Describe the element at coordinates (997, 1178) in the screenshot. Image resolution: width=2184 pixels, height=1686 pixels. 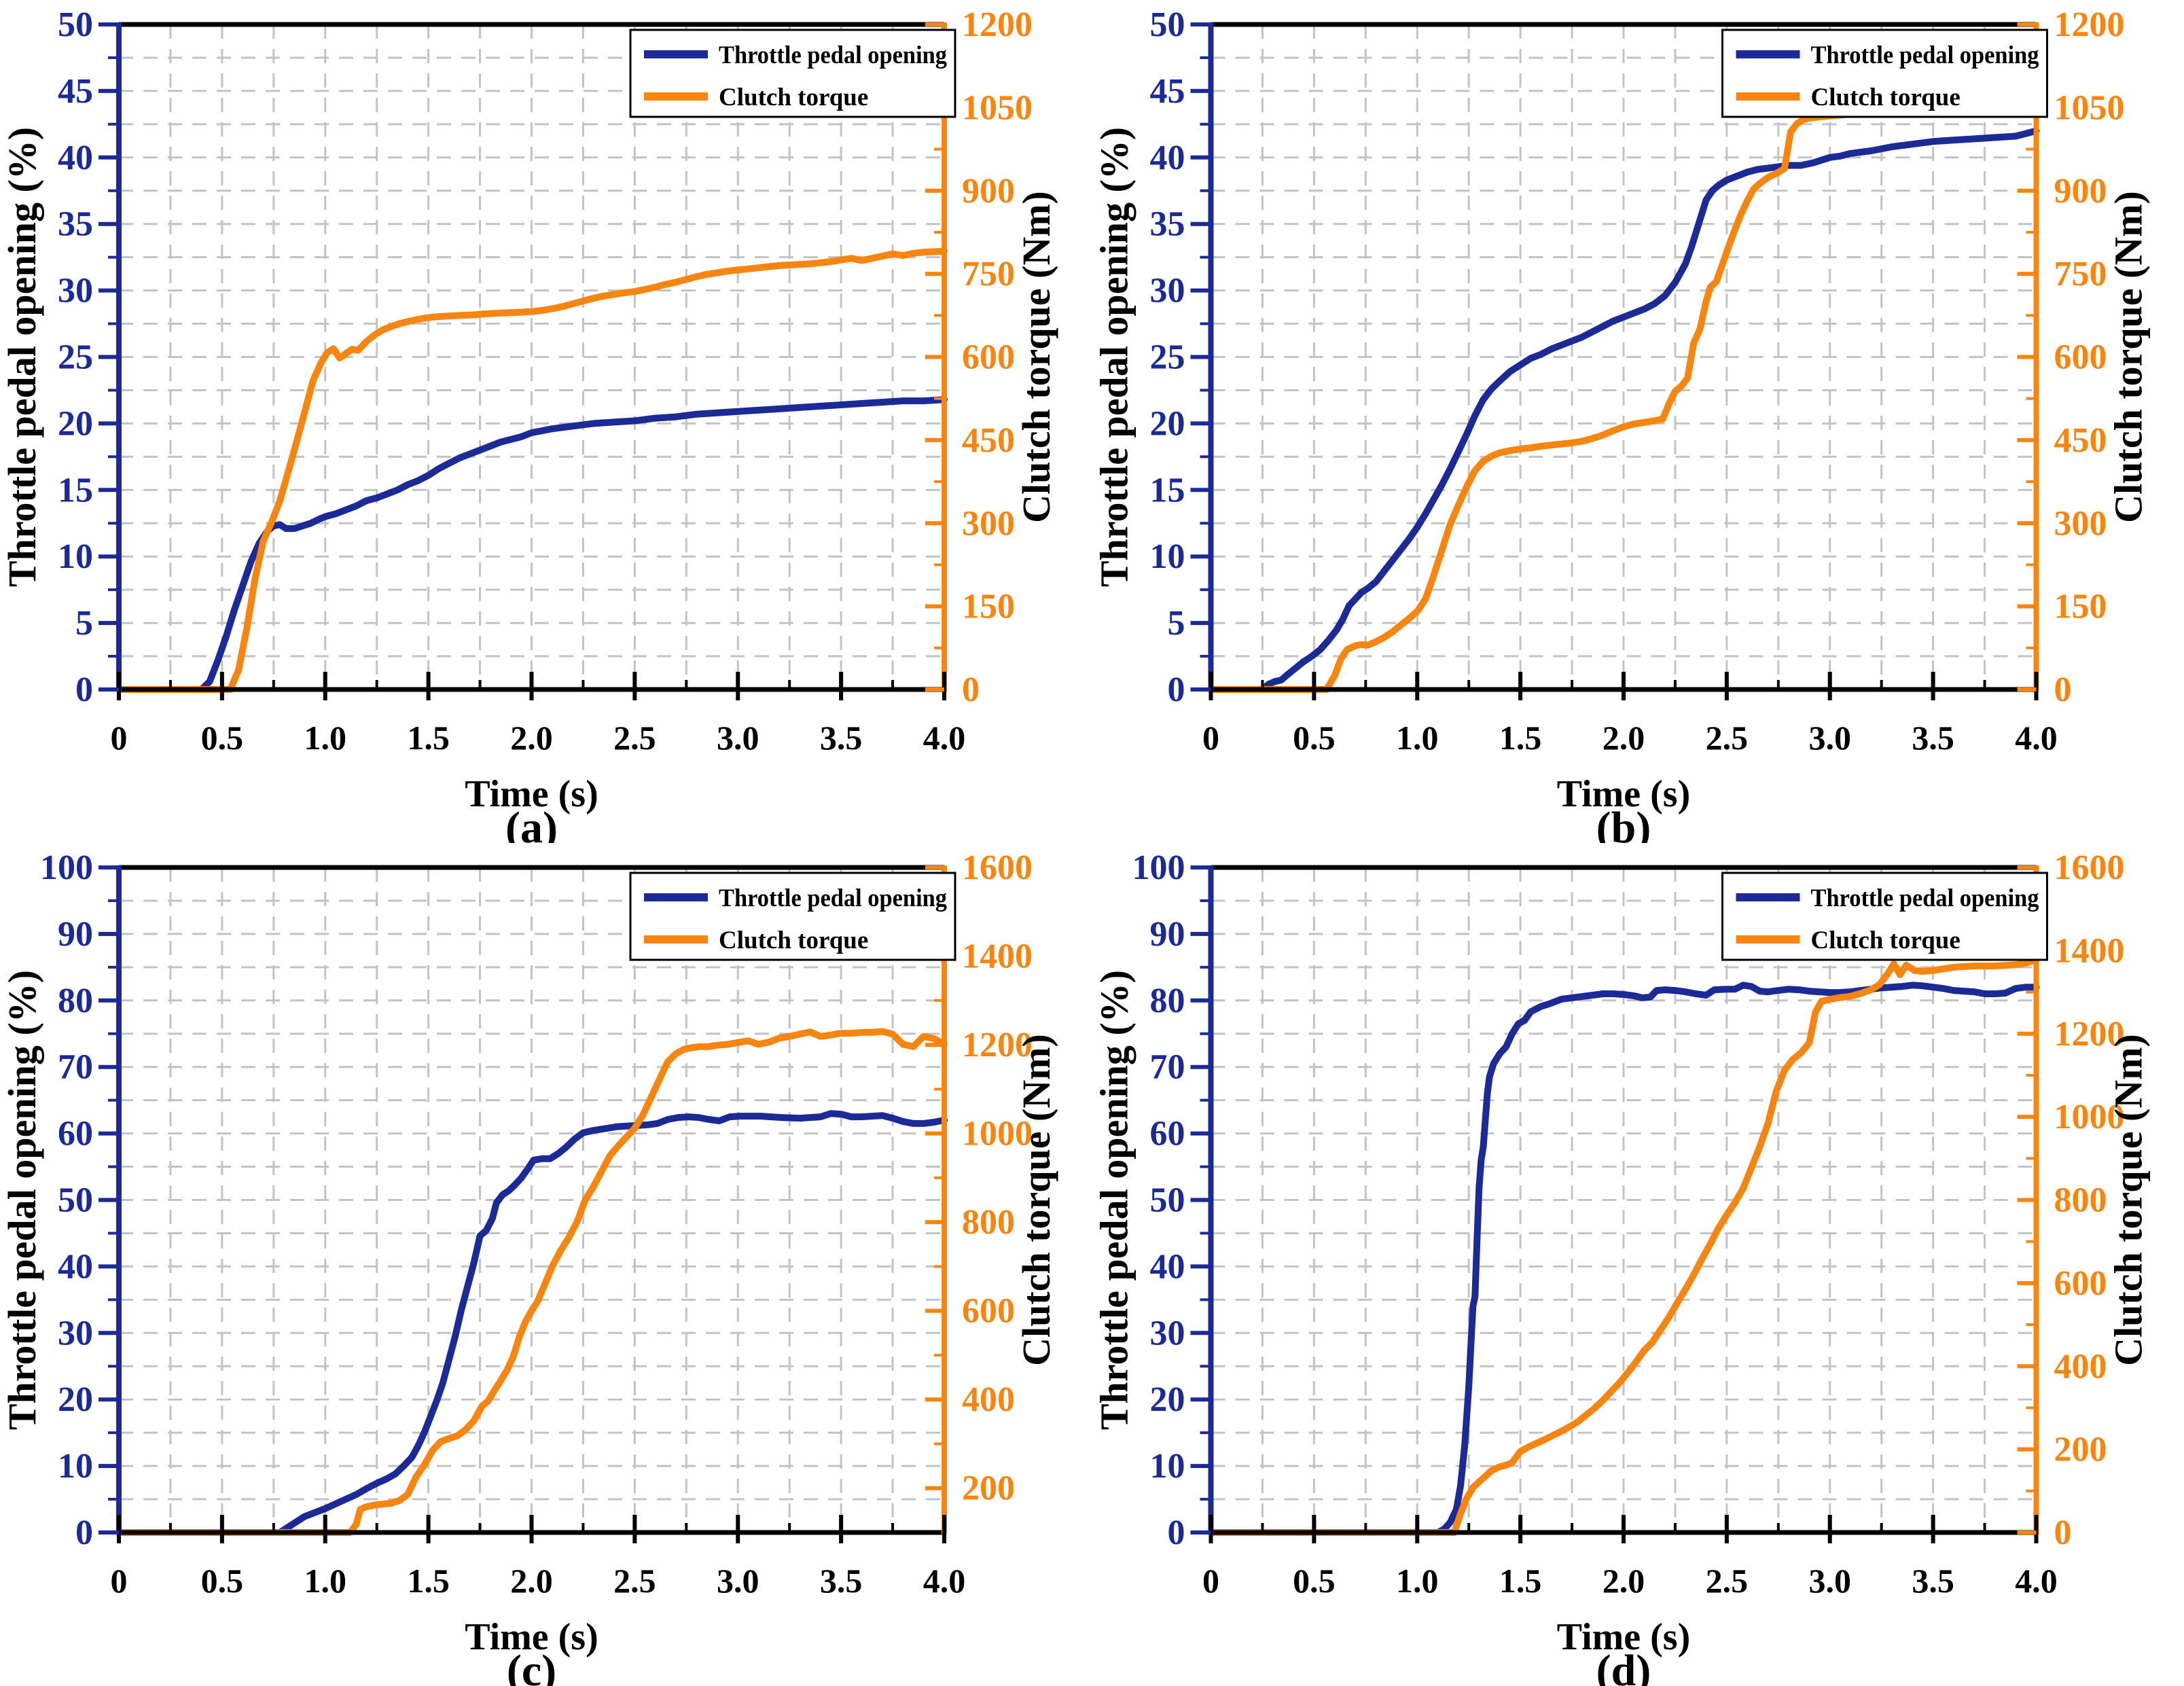
I see `right-tick-labels: 200 400 600 800 1000 1200 1400 1600` at that location.